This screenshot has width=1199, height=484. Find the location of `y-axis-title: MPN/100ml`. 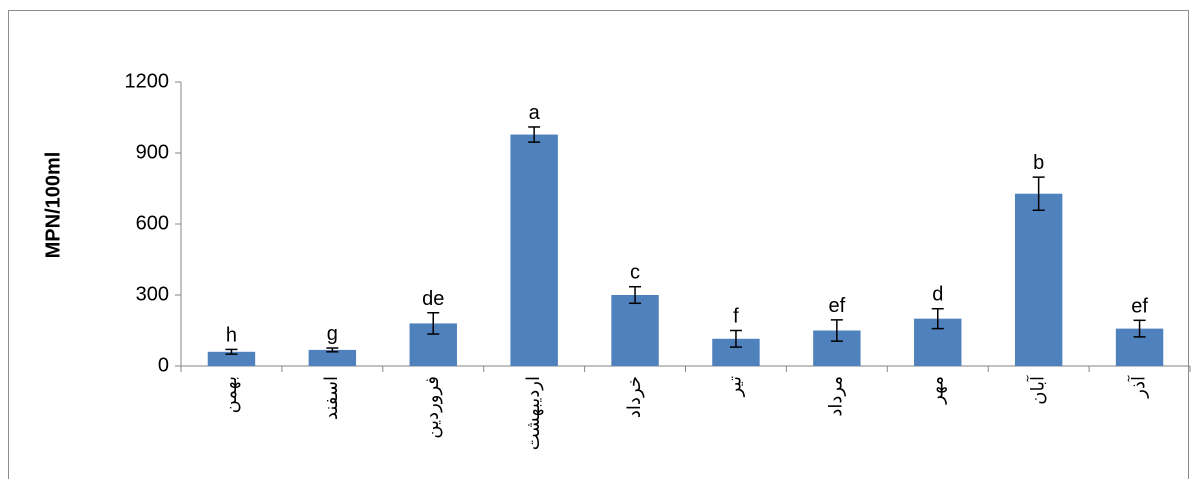

y-axis-title: MPN/100ml is located at coordinates (53, 205).